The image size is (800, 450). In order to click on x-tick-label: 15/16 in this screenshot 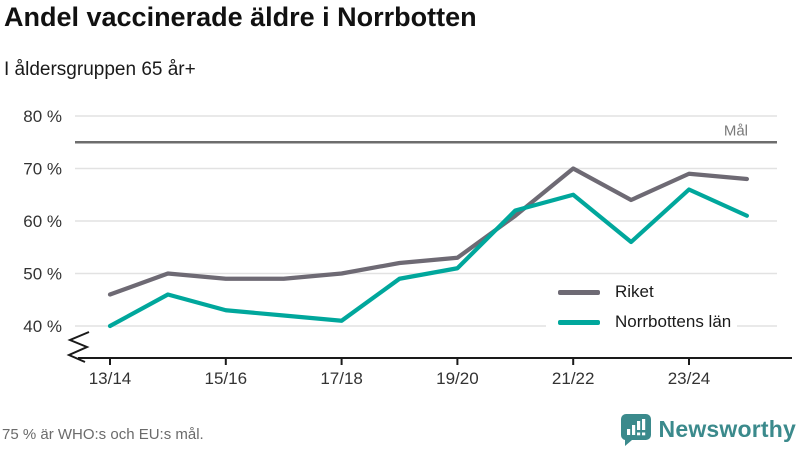, I will do `click(226, 378)`.